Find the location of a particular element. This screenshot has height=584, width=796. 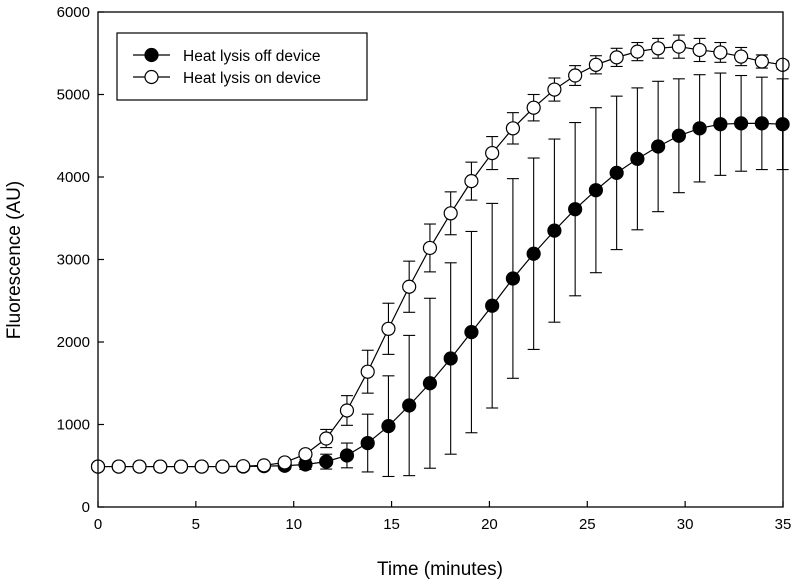

x-tick-label: 25 is located at coordinates (587, 524).